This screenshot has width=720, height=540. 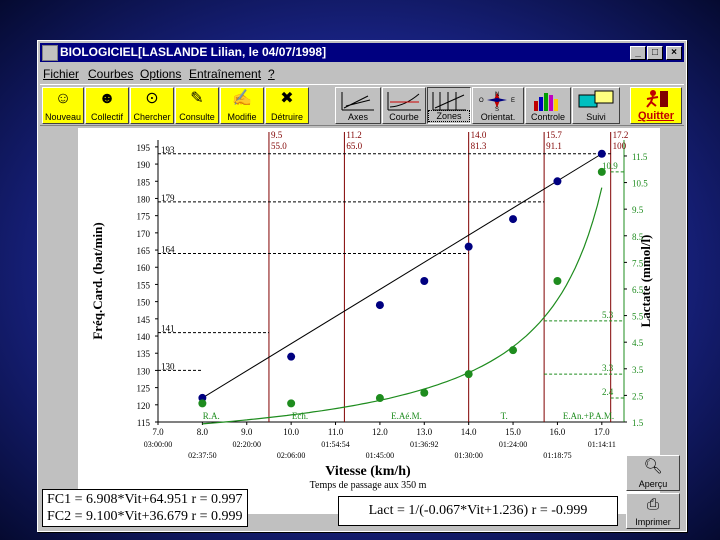 What do you see at coordinates (406, 416) in the screenshot?
I see `zone-name-label: E.Aé.M.` at bounding box center [406, 416].